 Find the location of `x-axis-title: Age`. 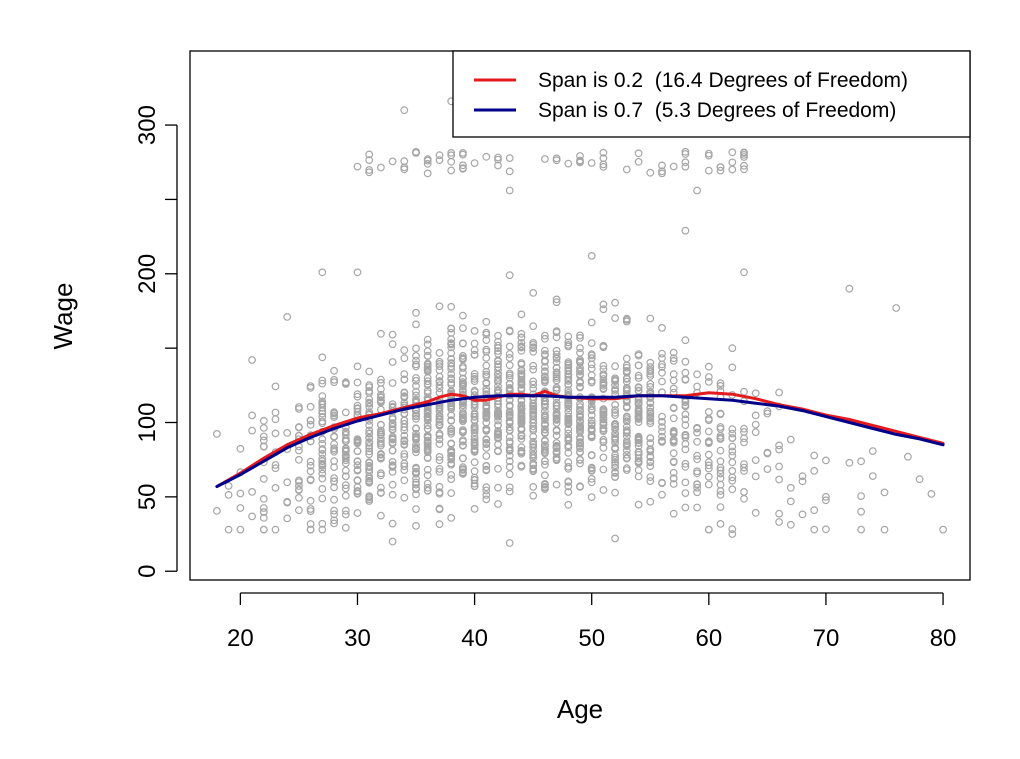

x-axis-title: Age is located at coordinates (580, 709).